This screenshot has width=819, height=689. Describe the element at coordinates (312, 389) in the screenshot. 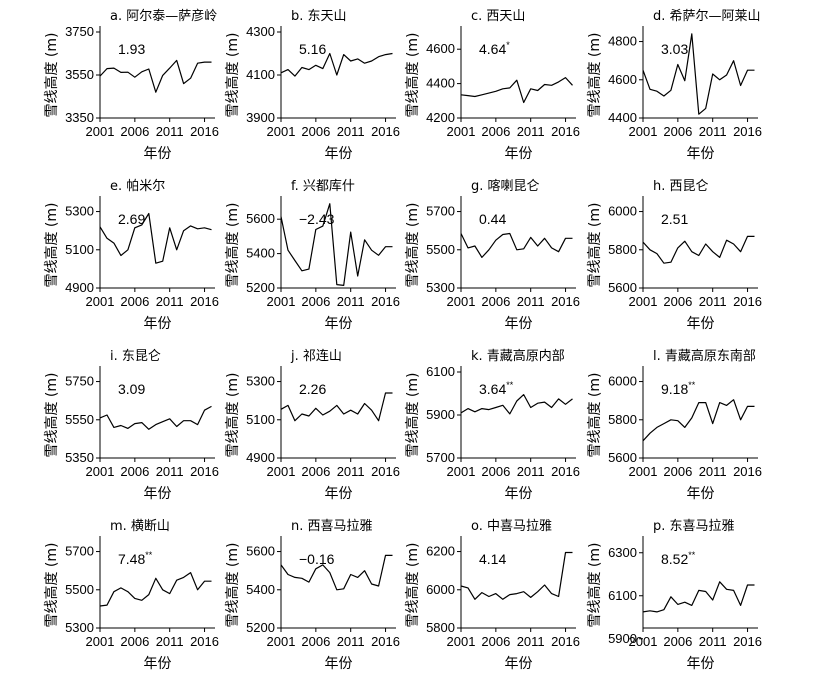

I see `trend-label: 2.26` at that location.